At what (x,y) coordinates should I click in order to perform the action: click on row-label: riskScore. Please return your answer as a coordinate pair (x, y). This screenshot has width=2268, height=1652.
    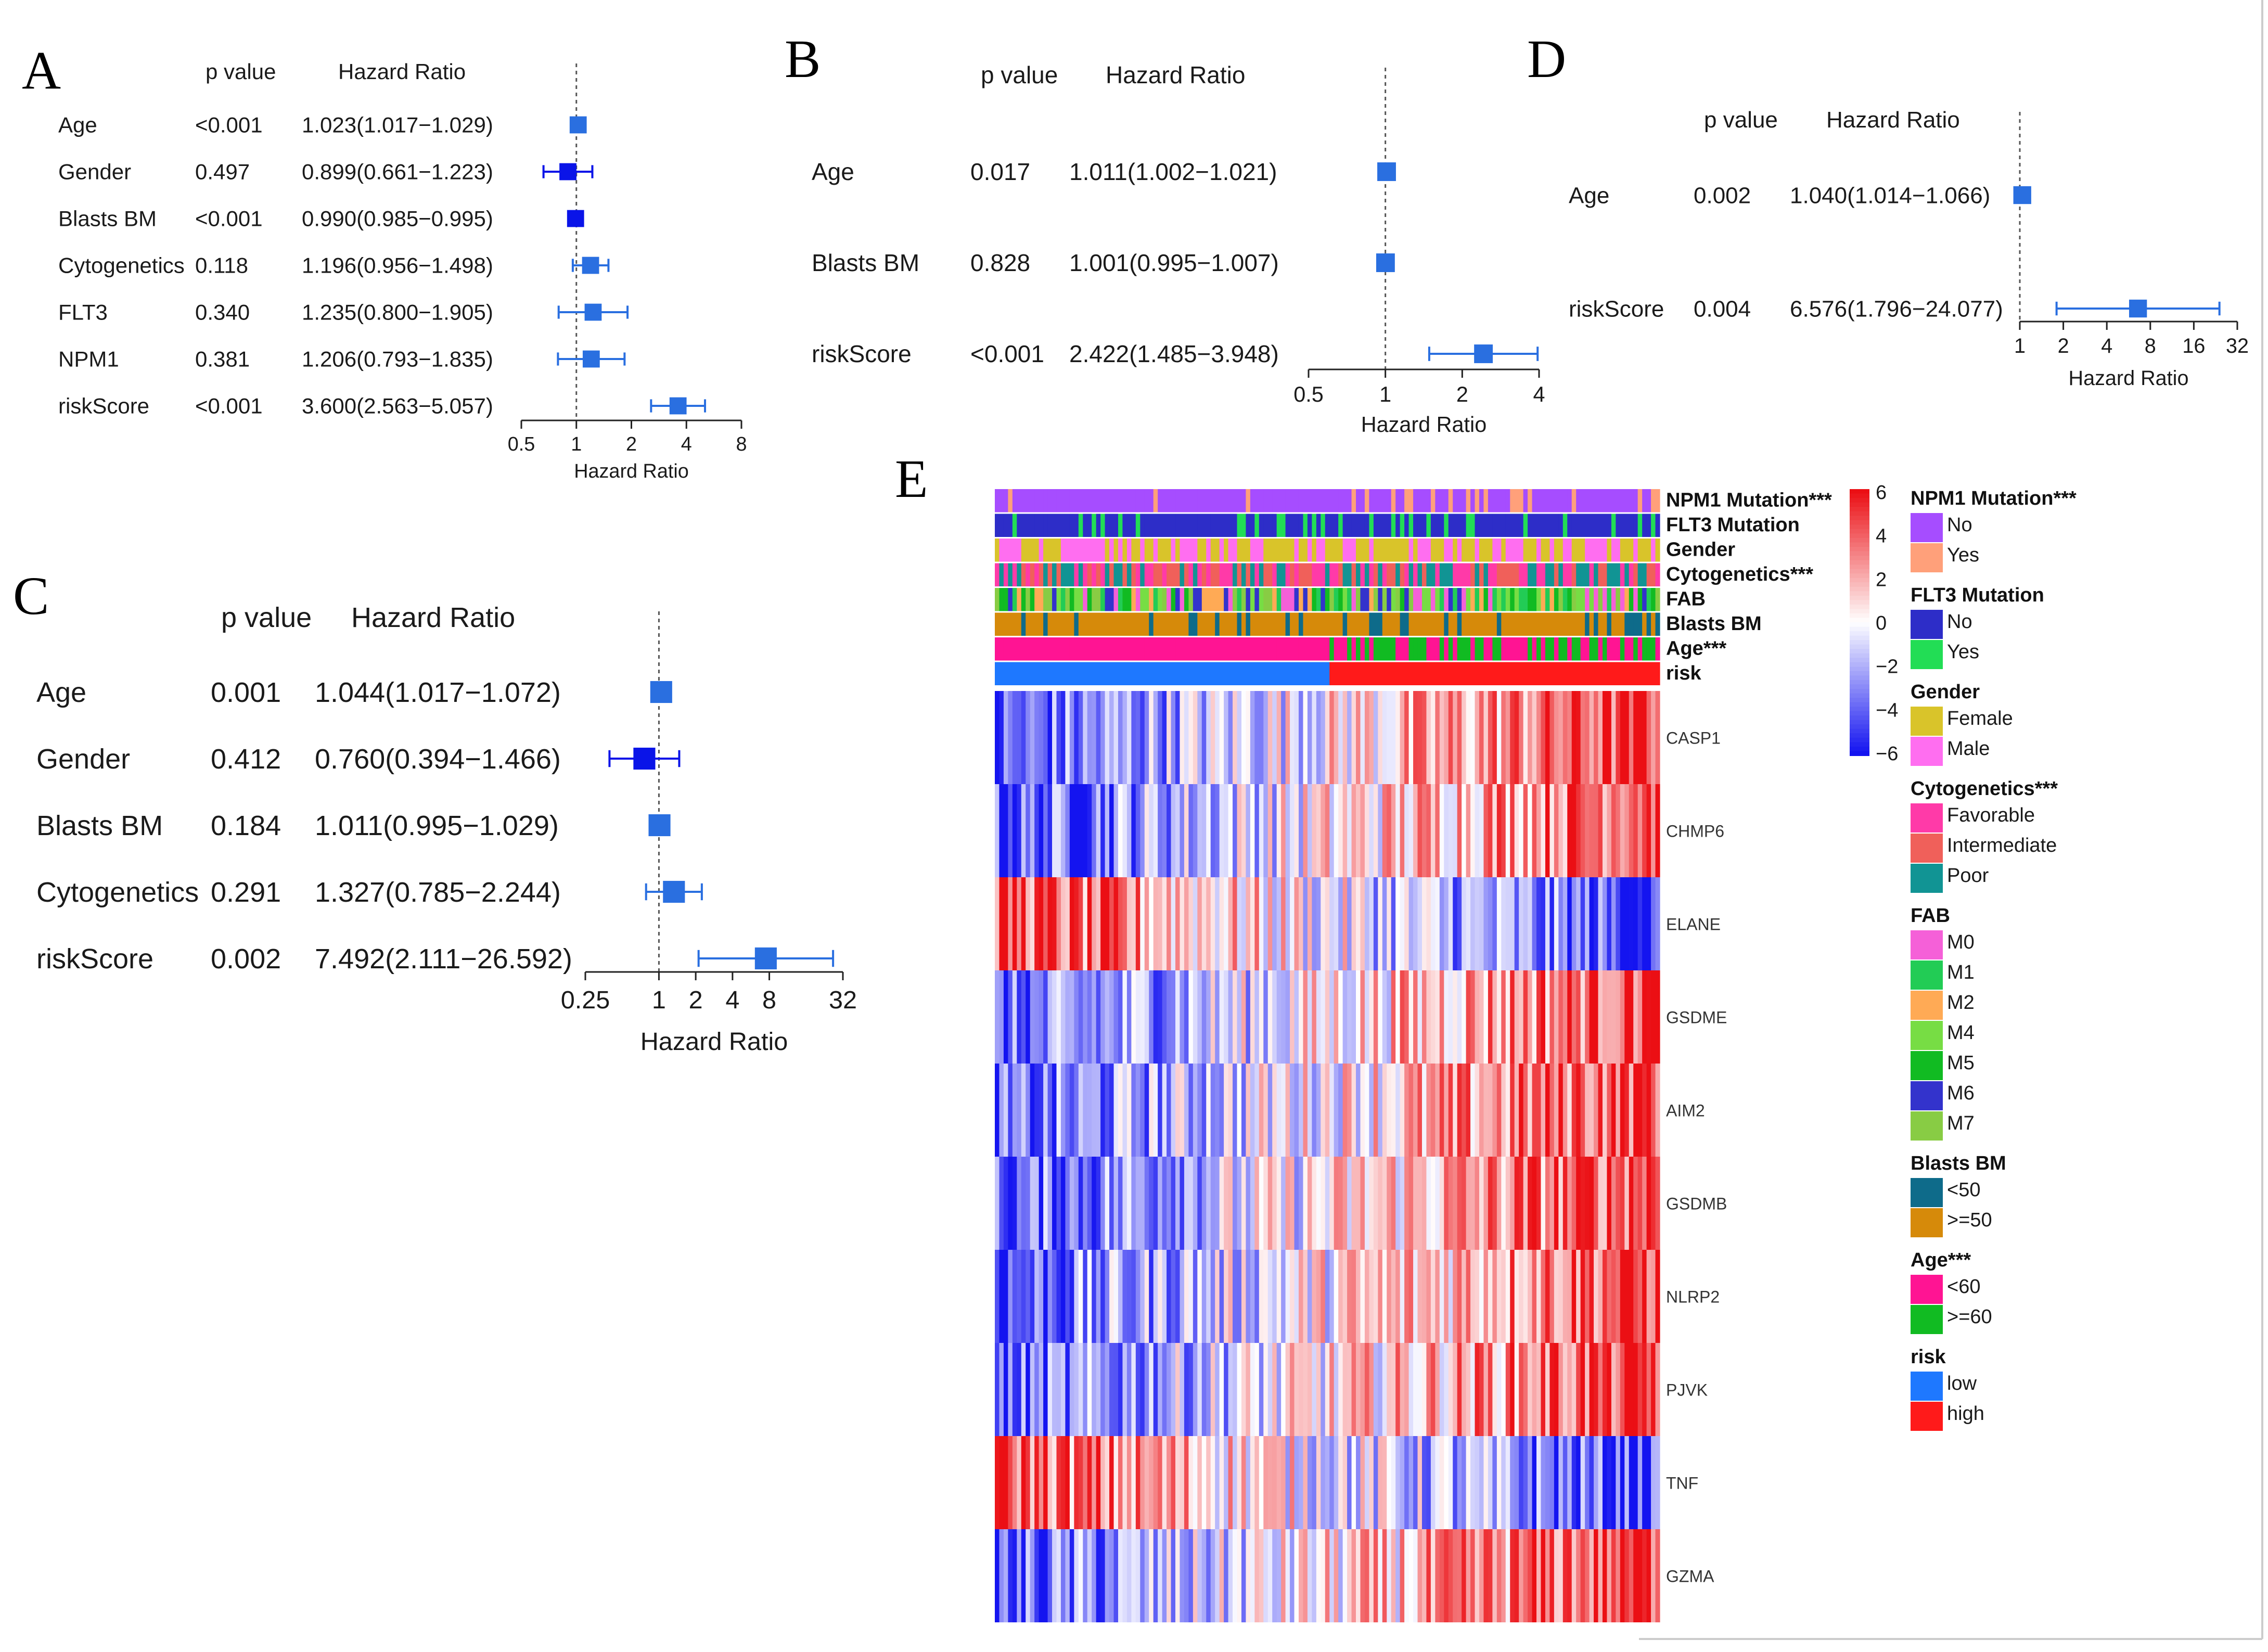
    Looking at the image, I should click on (862, 353).